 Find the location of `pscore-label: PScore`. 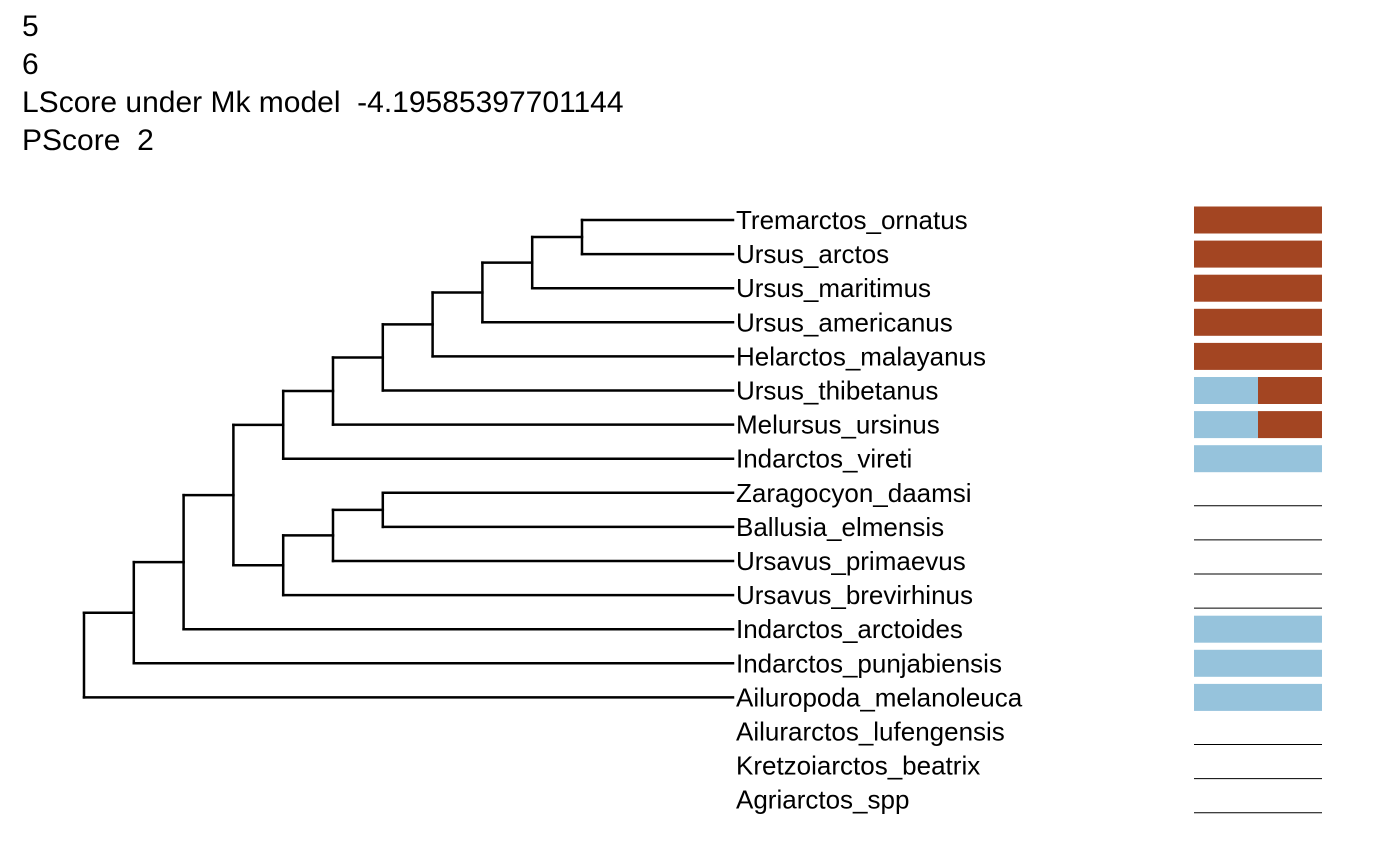

pscore-label: PScore is located at coordinates (71, 140).